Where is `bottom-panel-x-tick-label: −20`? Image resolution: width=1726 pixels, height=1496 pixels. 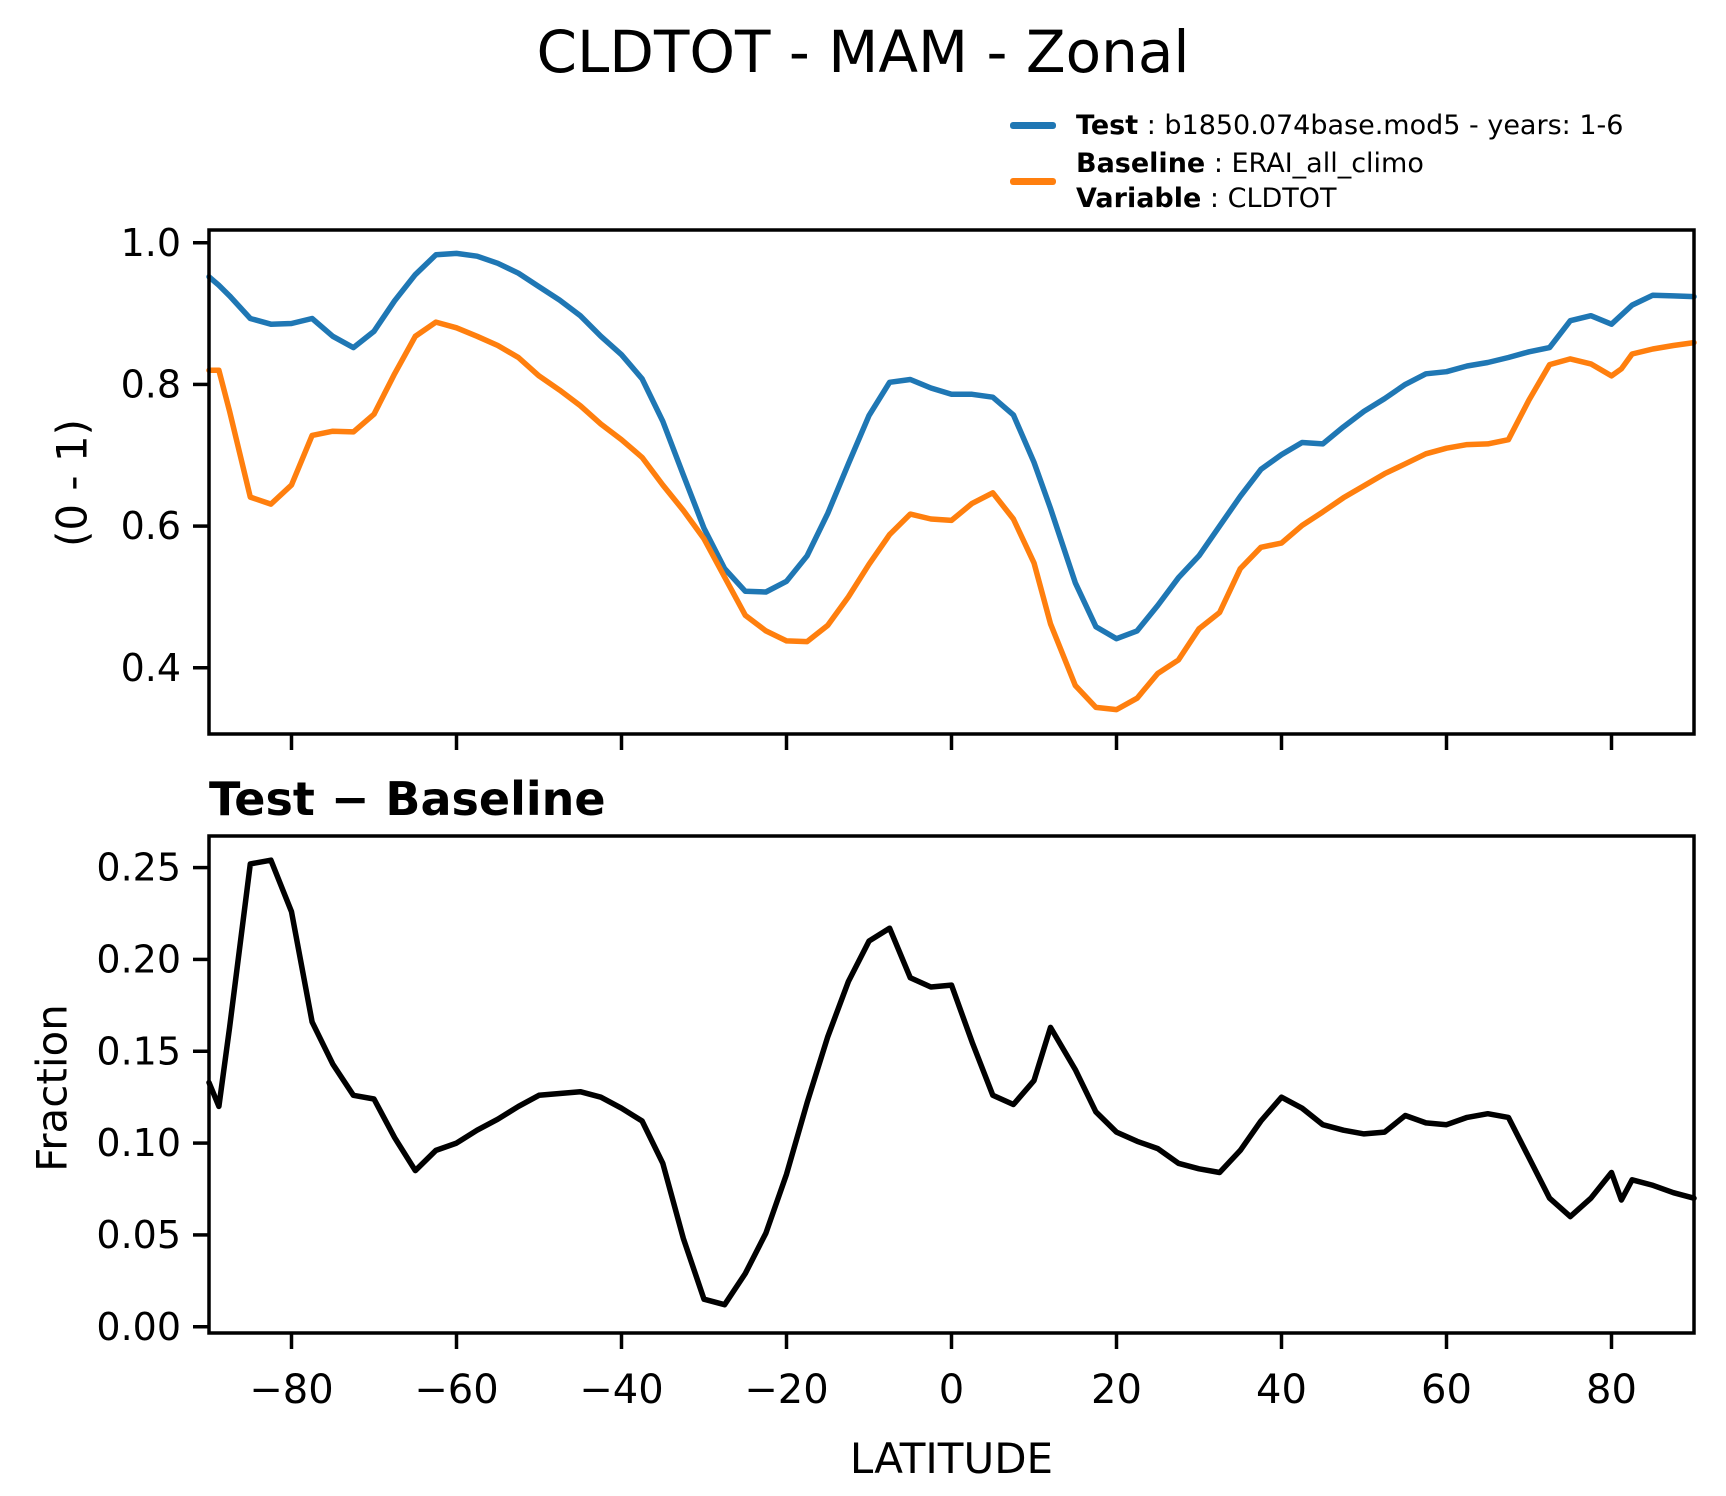
bottom-panel-x-tick-label: −20 is located at coordinates (786, 1390).